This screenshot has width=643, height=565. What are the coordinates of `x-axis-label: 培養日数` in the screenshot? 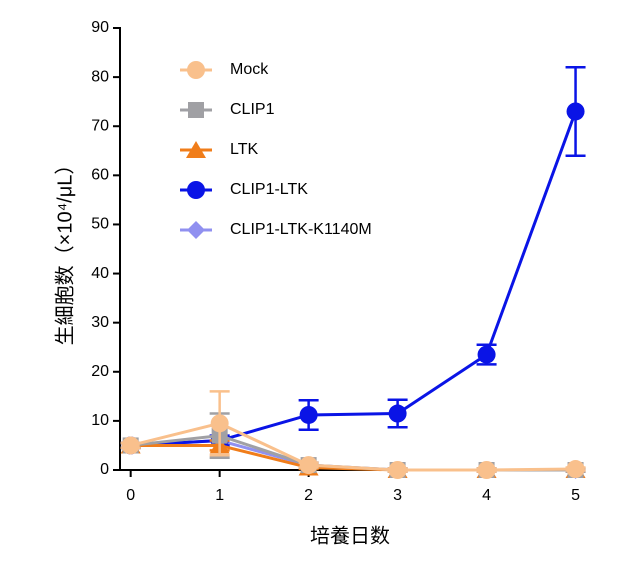 It's located at (350, 535).